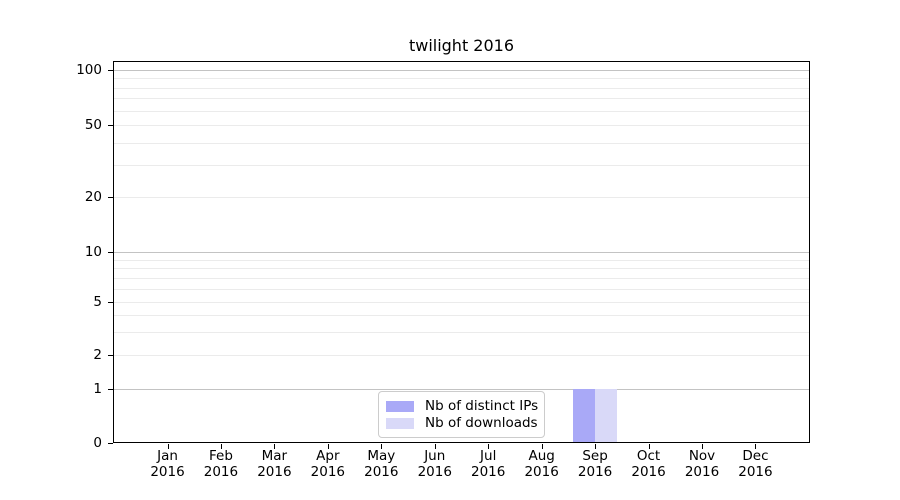  I want to click on x-axis-tick-label: Mar 2016, so click(274, 464).